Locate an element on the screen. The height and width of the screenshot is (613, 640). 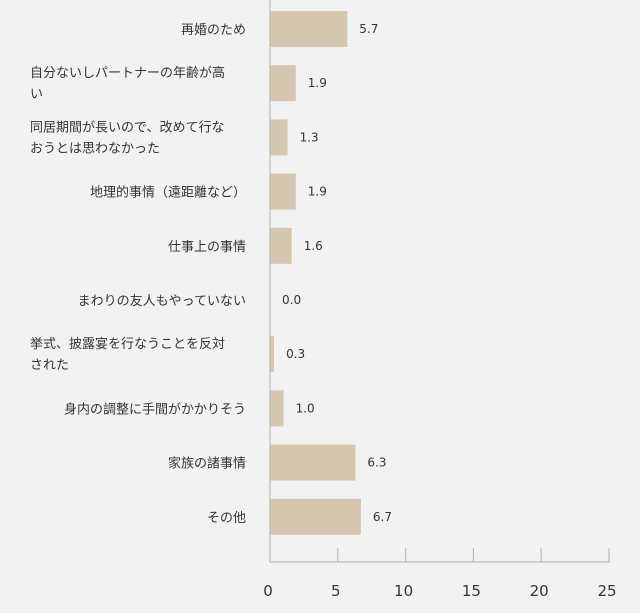
category-label-7-line-0: 身内の調整に手間がかかりそう is located at coordinates (155, 409).